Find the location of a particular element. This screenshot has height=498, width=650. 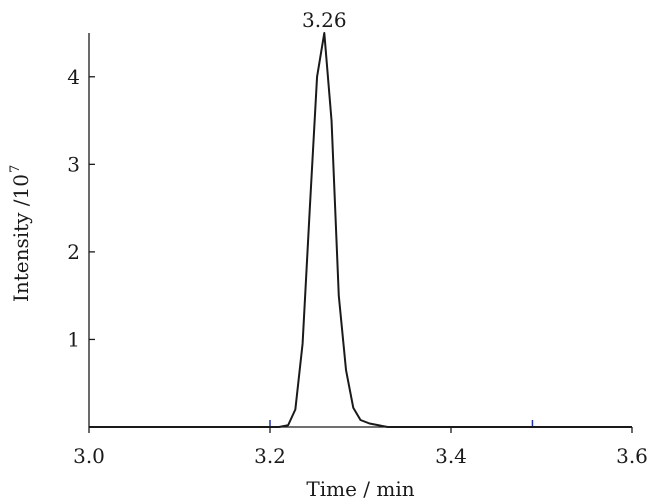

x-tick-label: 3.4 is located at coordinates (451, 456).